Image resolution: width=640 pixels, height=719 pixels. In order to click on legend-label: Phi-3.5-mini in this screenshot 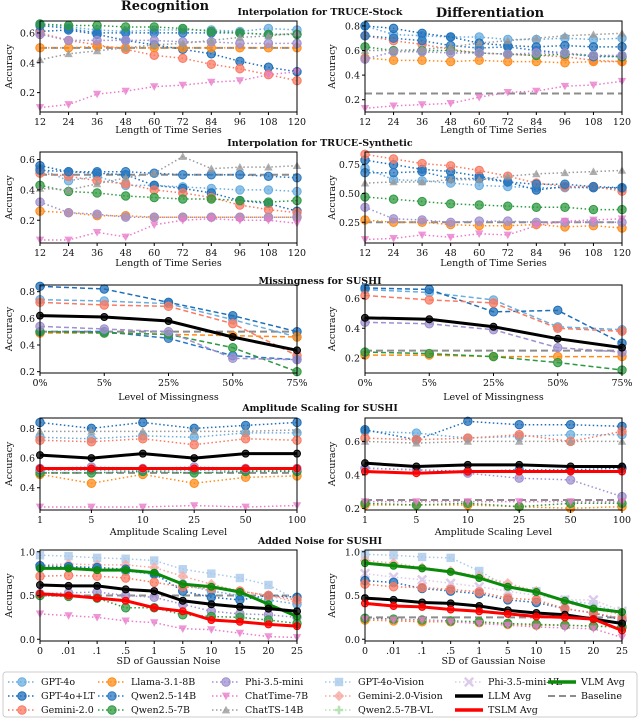, I will do `click(274, 682)`.